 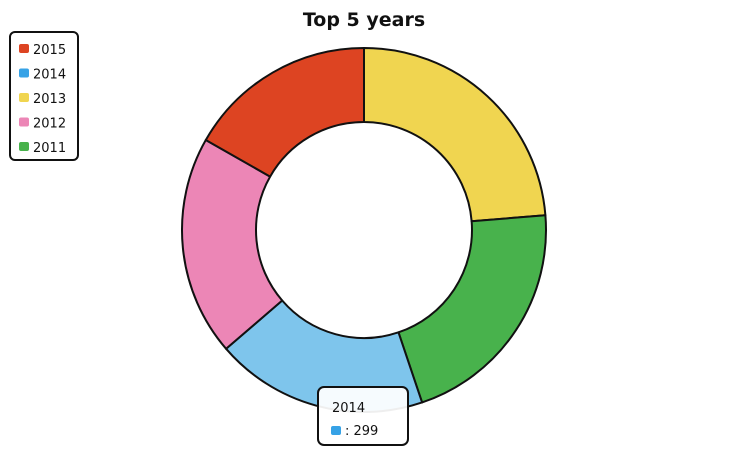 What do you see at coordinates (24, 48) in the screenshot?
I see `legend-swatch-2015` at bounding box center [24, 48].